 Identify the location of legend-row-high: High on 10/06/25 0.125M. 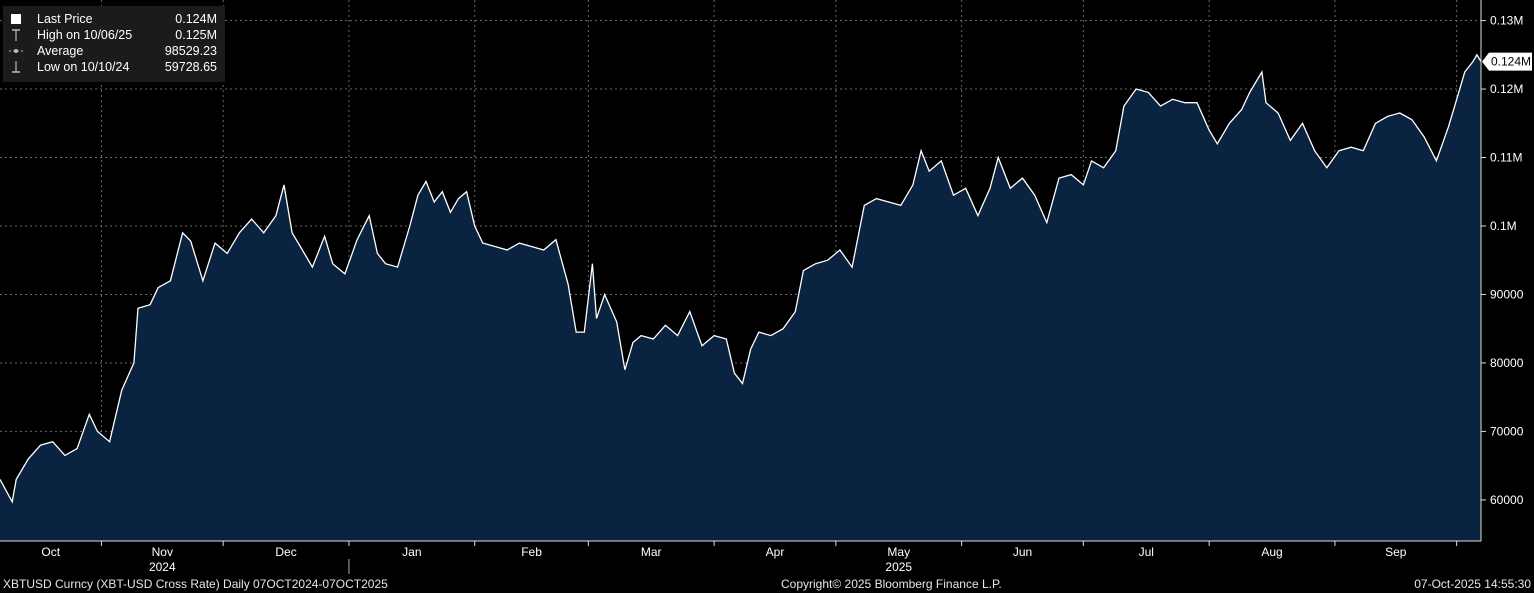
(114, 35).